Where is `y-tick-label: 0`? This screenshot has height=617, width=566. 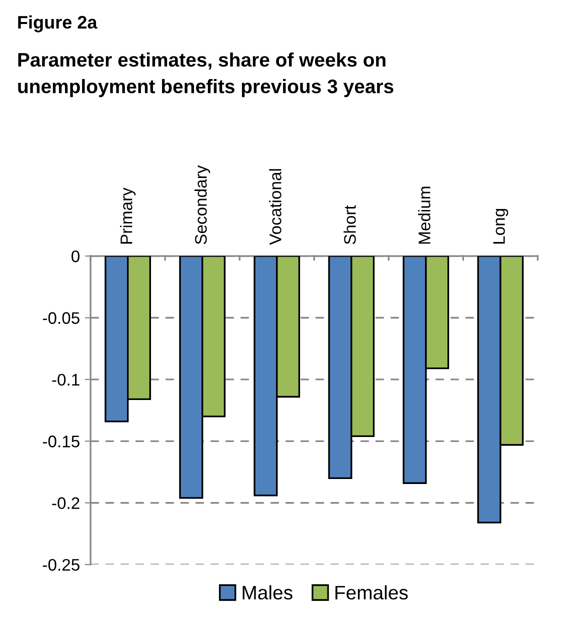
y-tick-label: 0 is located at coordinates (76, 256).